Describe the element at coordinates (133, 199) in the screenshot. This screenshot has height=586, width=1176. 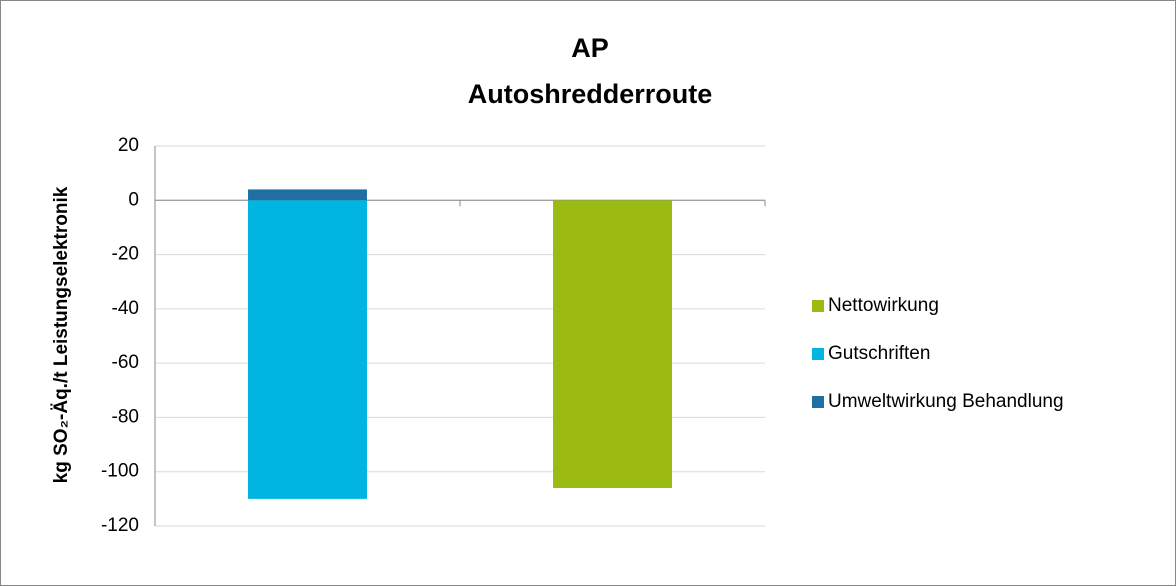
I see `y-tick-label: 0` at that location.